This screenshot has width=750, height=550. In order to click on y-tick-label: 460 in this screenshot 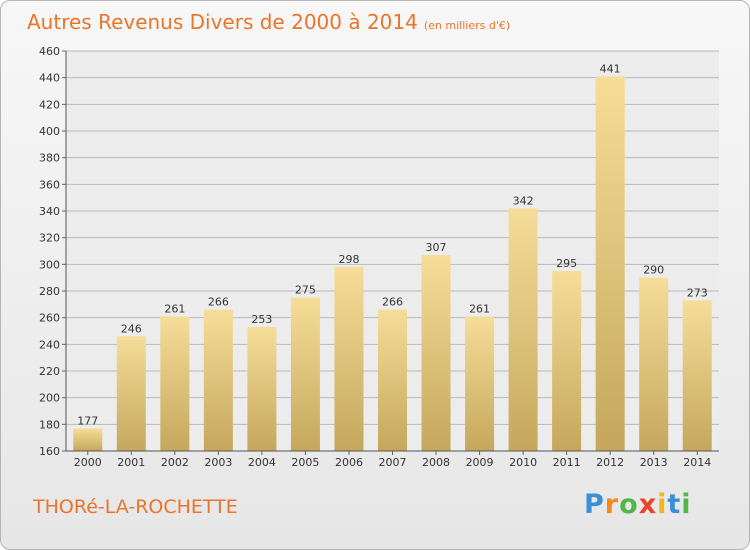, I will do `click(49, 51)`.